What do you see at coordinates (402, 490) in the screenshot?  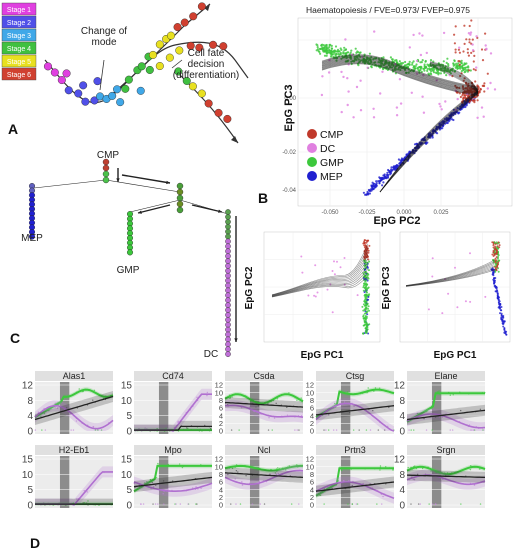 I see `gene-ytick: 4` at bounding box center [402, 490].